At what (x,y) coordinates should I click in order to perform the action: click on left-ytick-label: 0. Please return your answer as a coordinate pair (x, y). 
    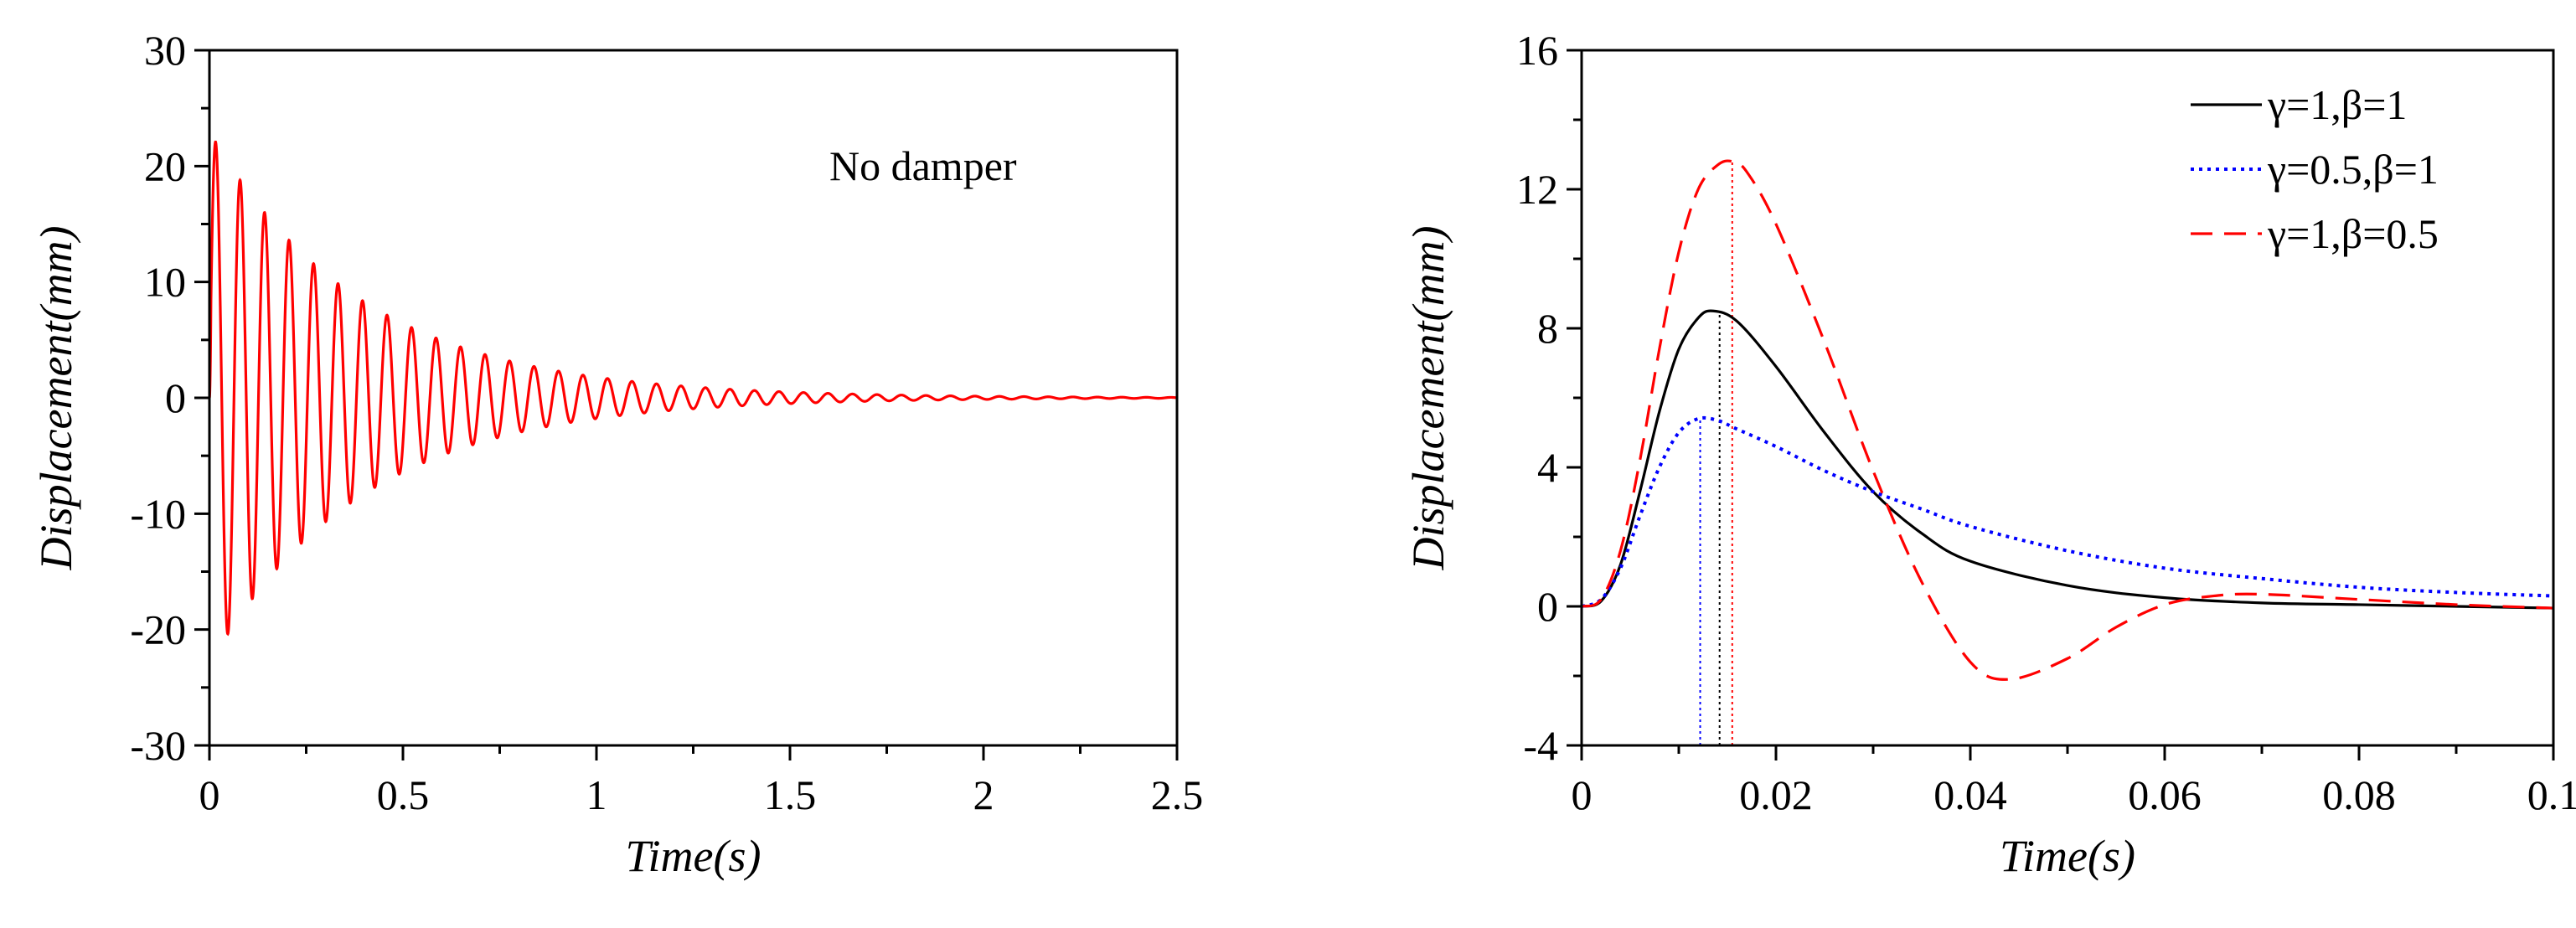
    Looking at the image, I should click on (175, 397).